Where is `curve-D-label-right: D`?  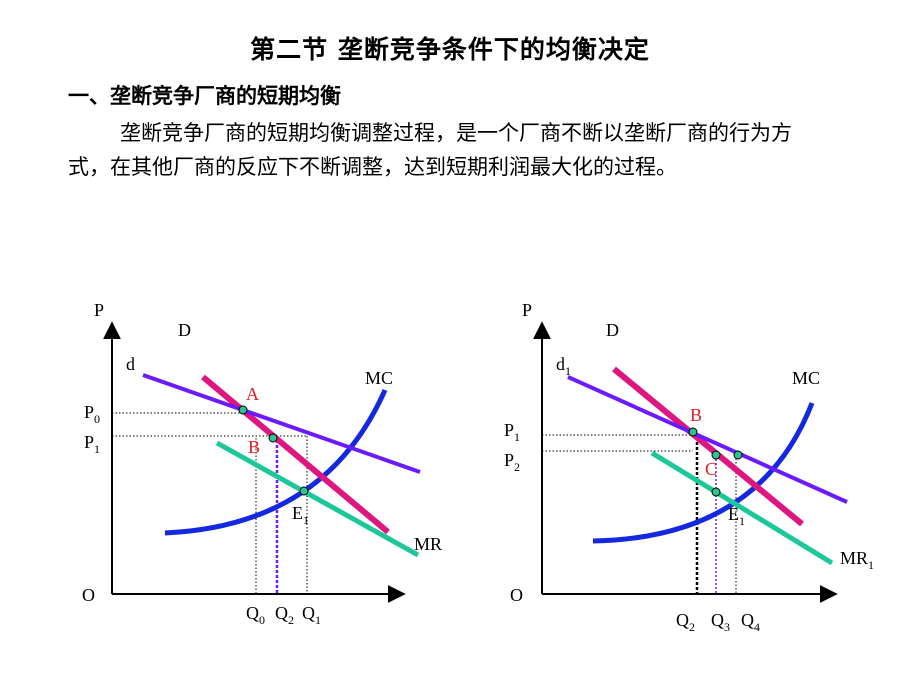
curve-D-label-right: D is located at coordinates (612, 330).